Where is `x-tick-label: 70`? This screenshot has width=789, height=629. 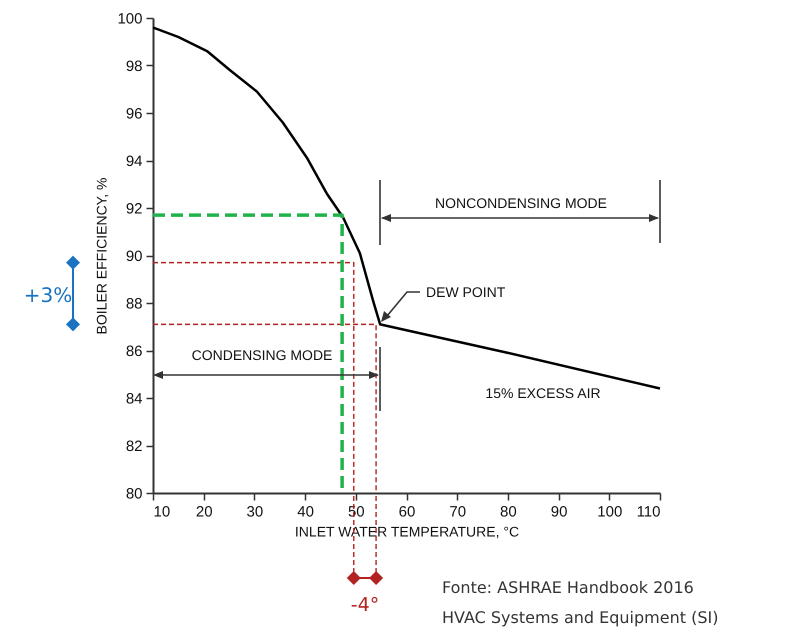
x-tick-label: 70 is located at coordinates (457, 512).